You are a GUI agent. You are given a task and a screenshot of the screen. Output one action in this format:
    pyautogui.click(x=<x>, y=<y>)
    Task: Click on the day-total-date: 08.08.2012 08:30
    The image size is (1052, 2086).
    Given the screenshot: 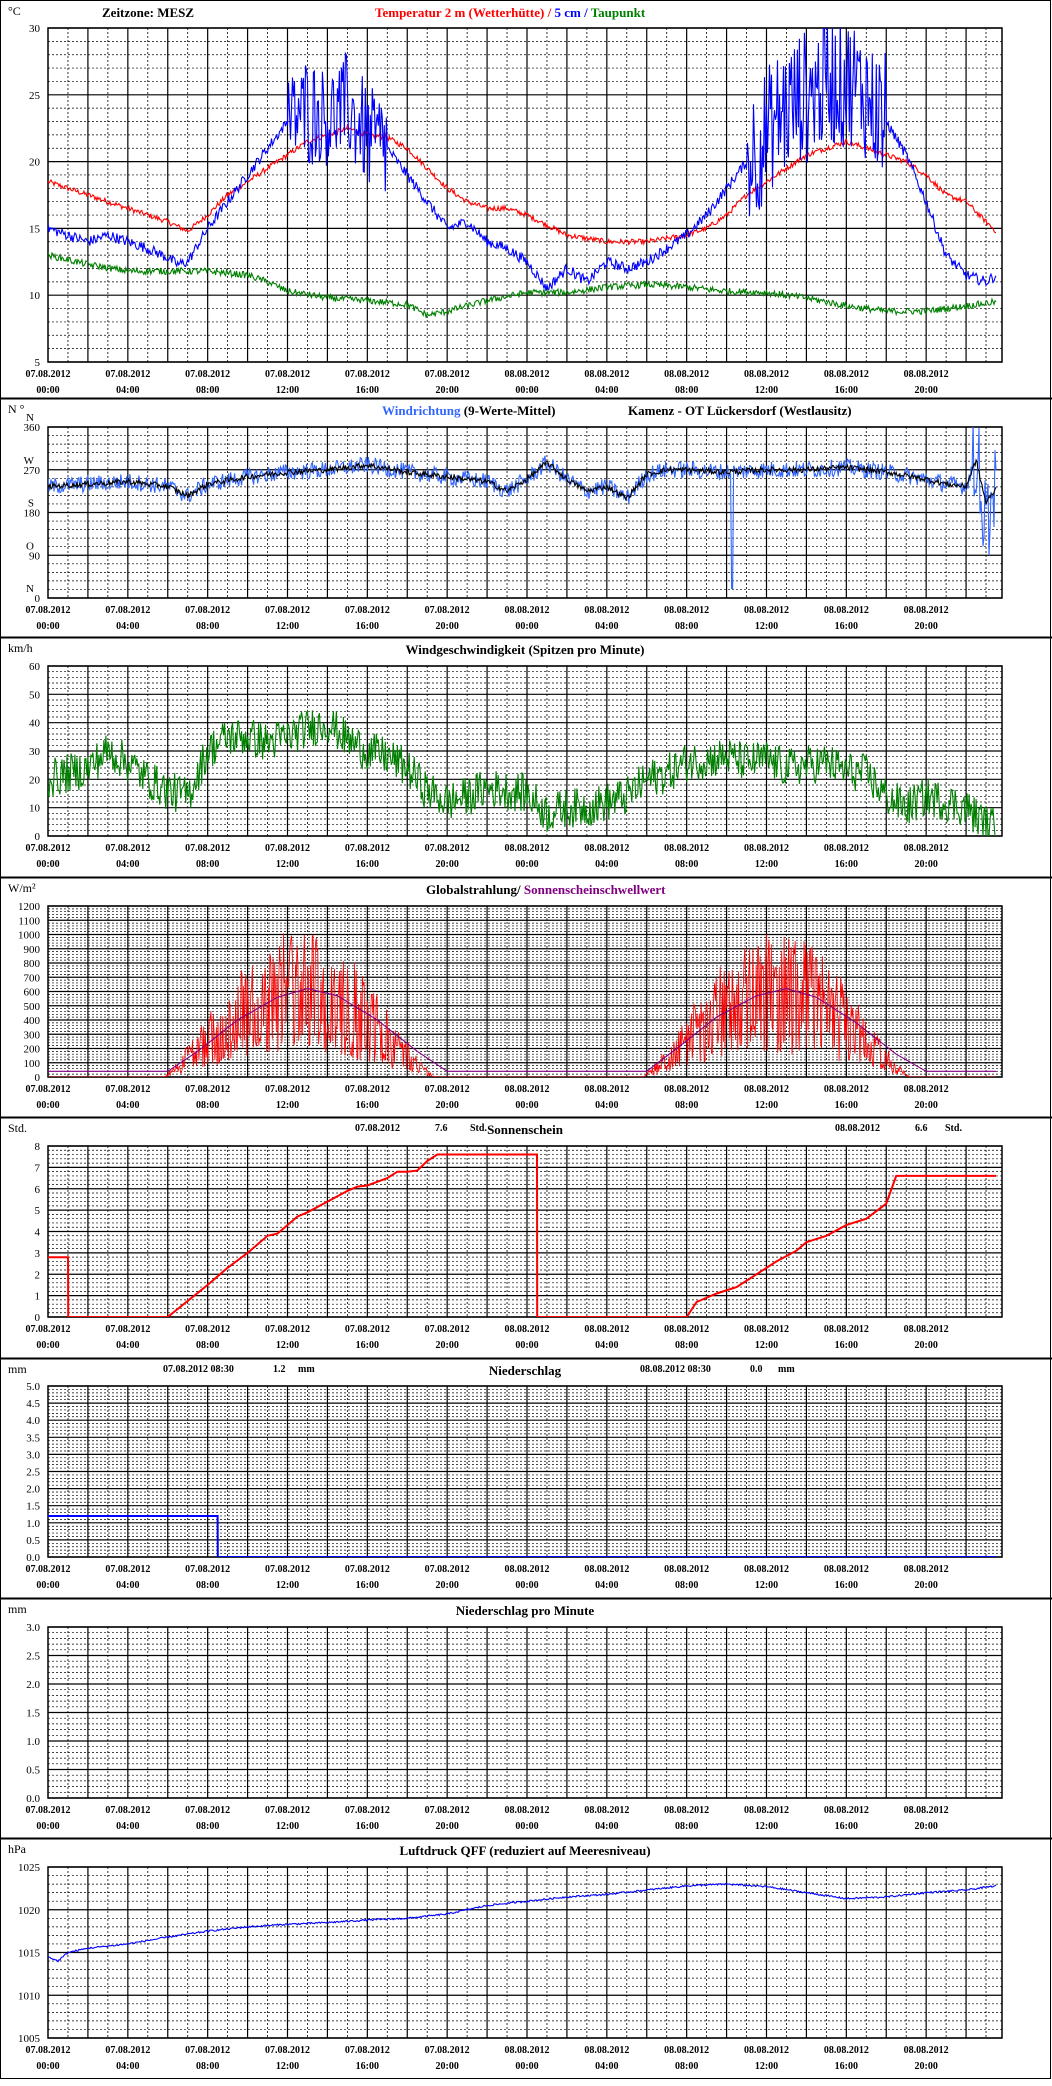 What is the action you would take?
    pyautogui.click(x=675, y=1369)
    